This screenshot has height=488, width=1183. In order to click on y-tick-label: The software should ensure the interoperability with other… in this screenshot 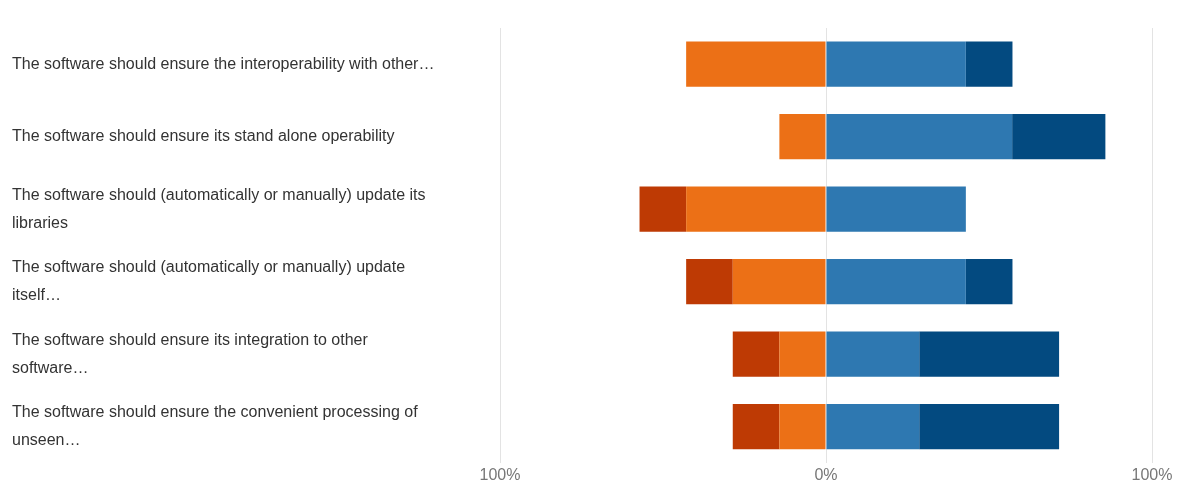, I will do `click(223, 63)`.